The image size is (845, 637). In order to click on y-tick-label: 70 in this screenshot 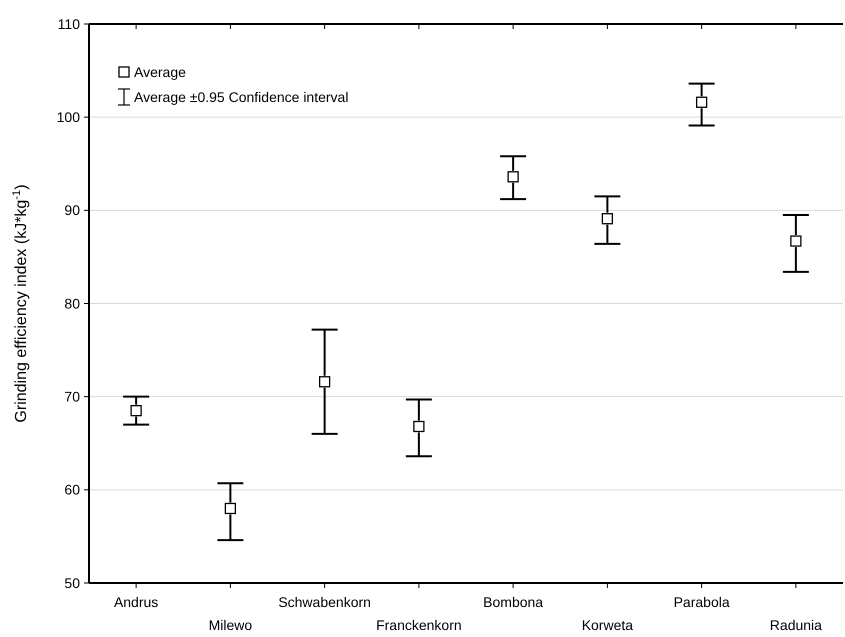, I will do `click(72, 396)`.